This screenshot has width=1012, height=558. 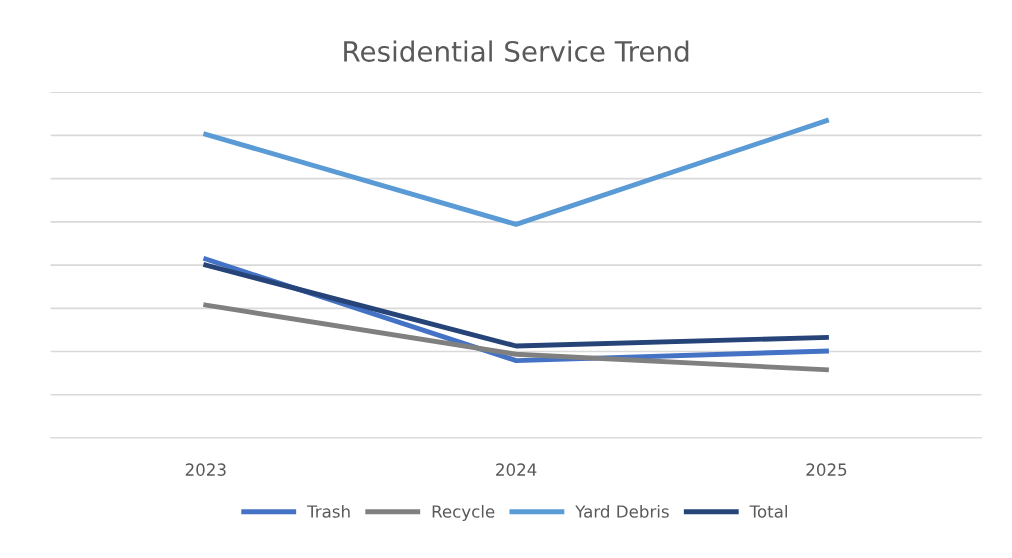 What do you see at coordinates (768, 511) in the screenshot?
I see `legend-label: Total` at bounding box center [768, 511].